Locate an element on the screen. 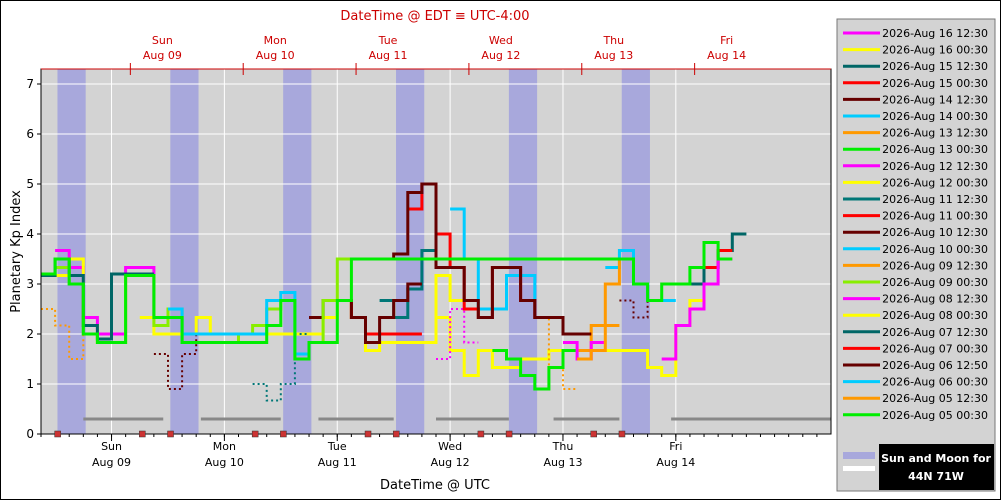 The height and width of the screenshot is (500, 1001). x-tick-date: Aug 10 is located at coordinates (224, 462).